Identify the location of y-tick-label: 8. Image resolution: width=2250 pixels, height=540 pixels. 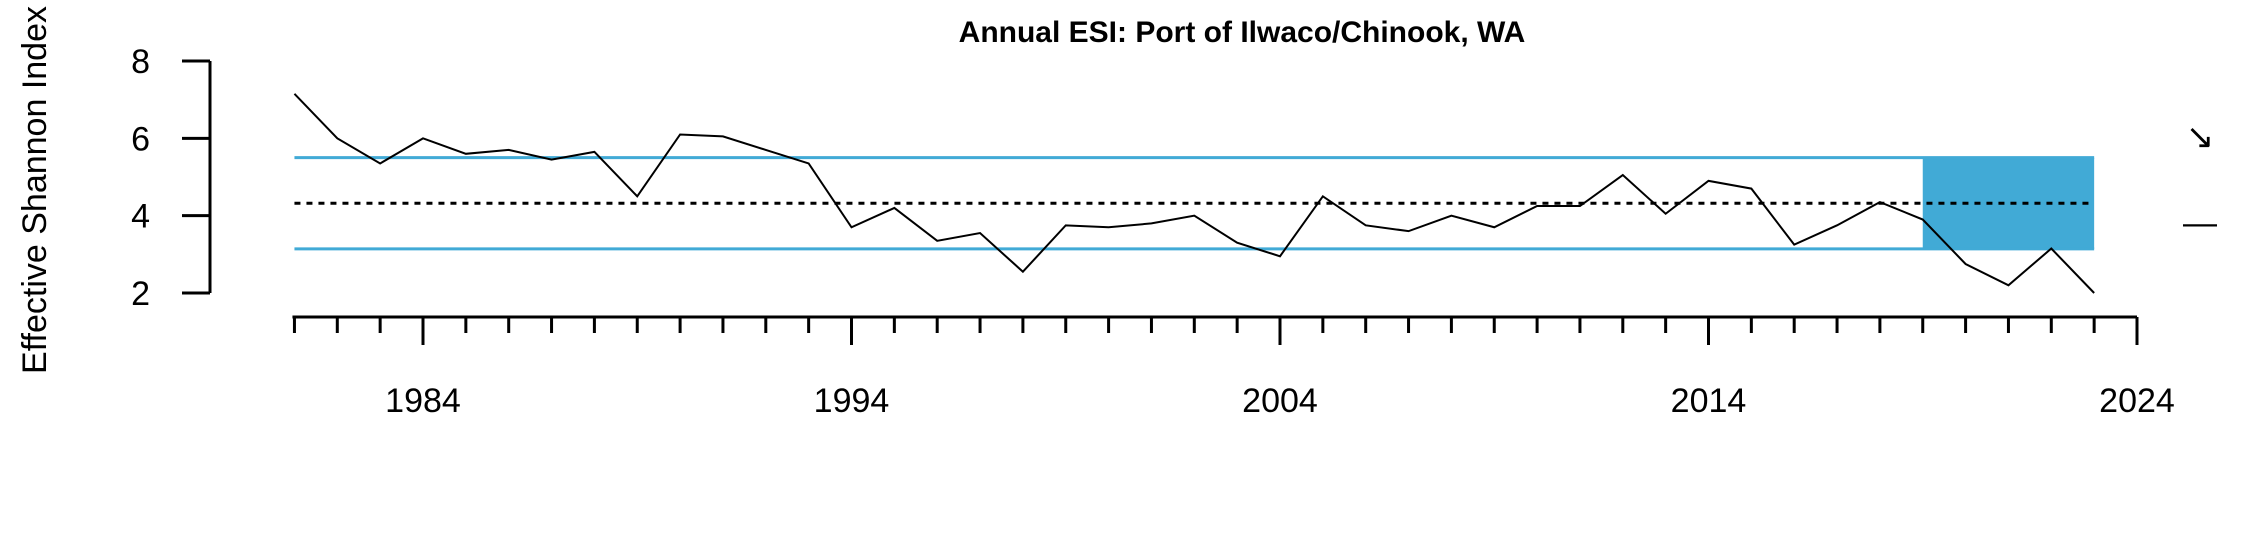
(140, 62).